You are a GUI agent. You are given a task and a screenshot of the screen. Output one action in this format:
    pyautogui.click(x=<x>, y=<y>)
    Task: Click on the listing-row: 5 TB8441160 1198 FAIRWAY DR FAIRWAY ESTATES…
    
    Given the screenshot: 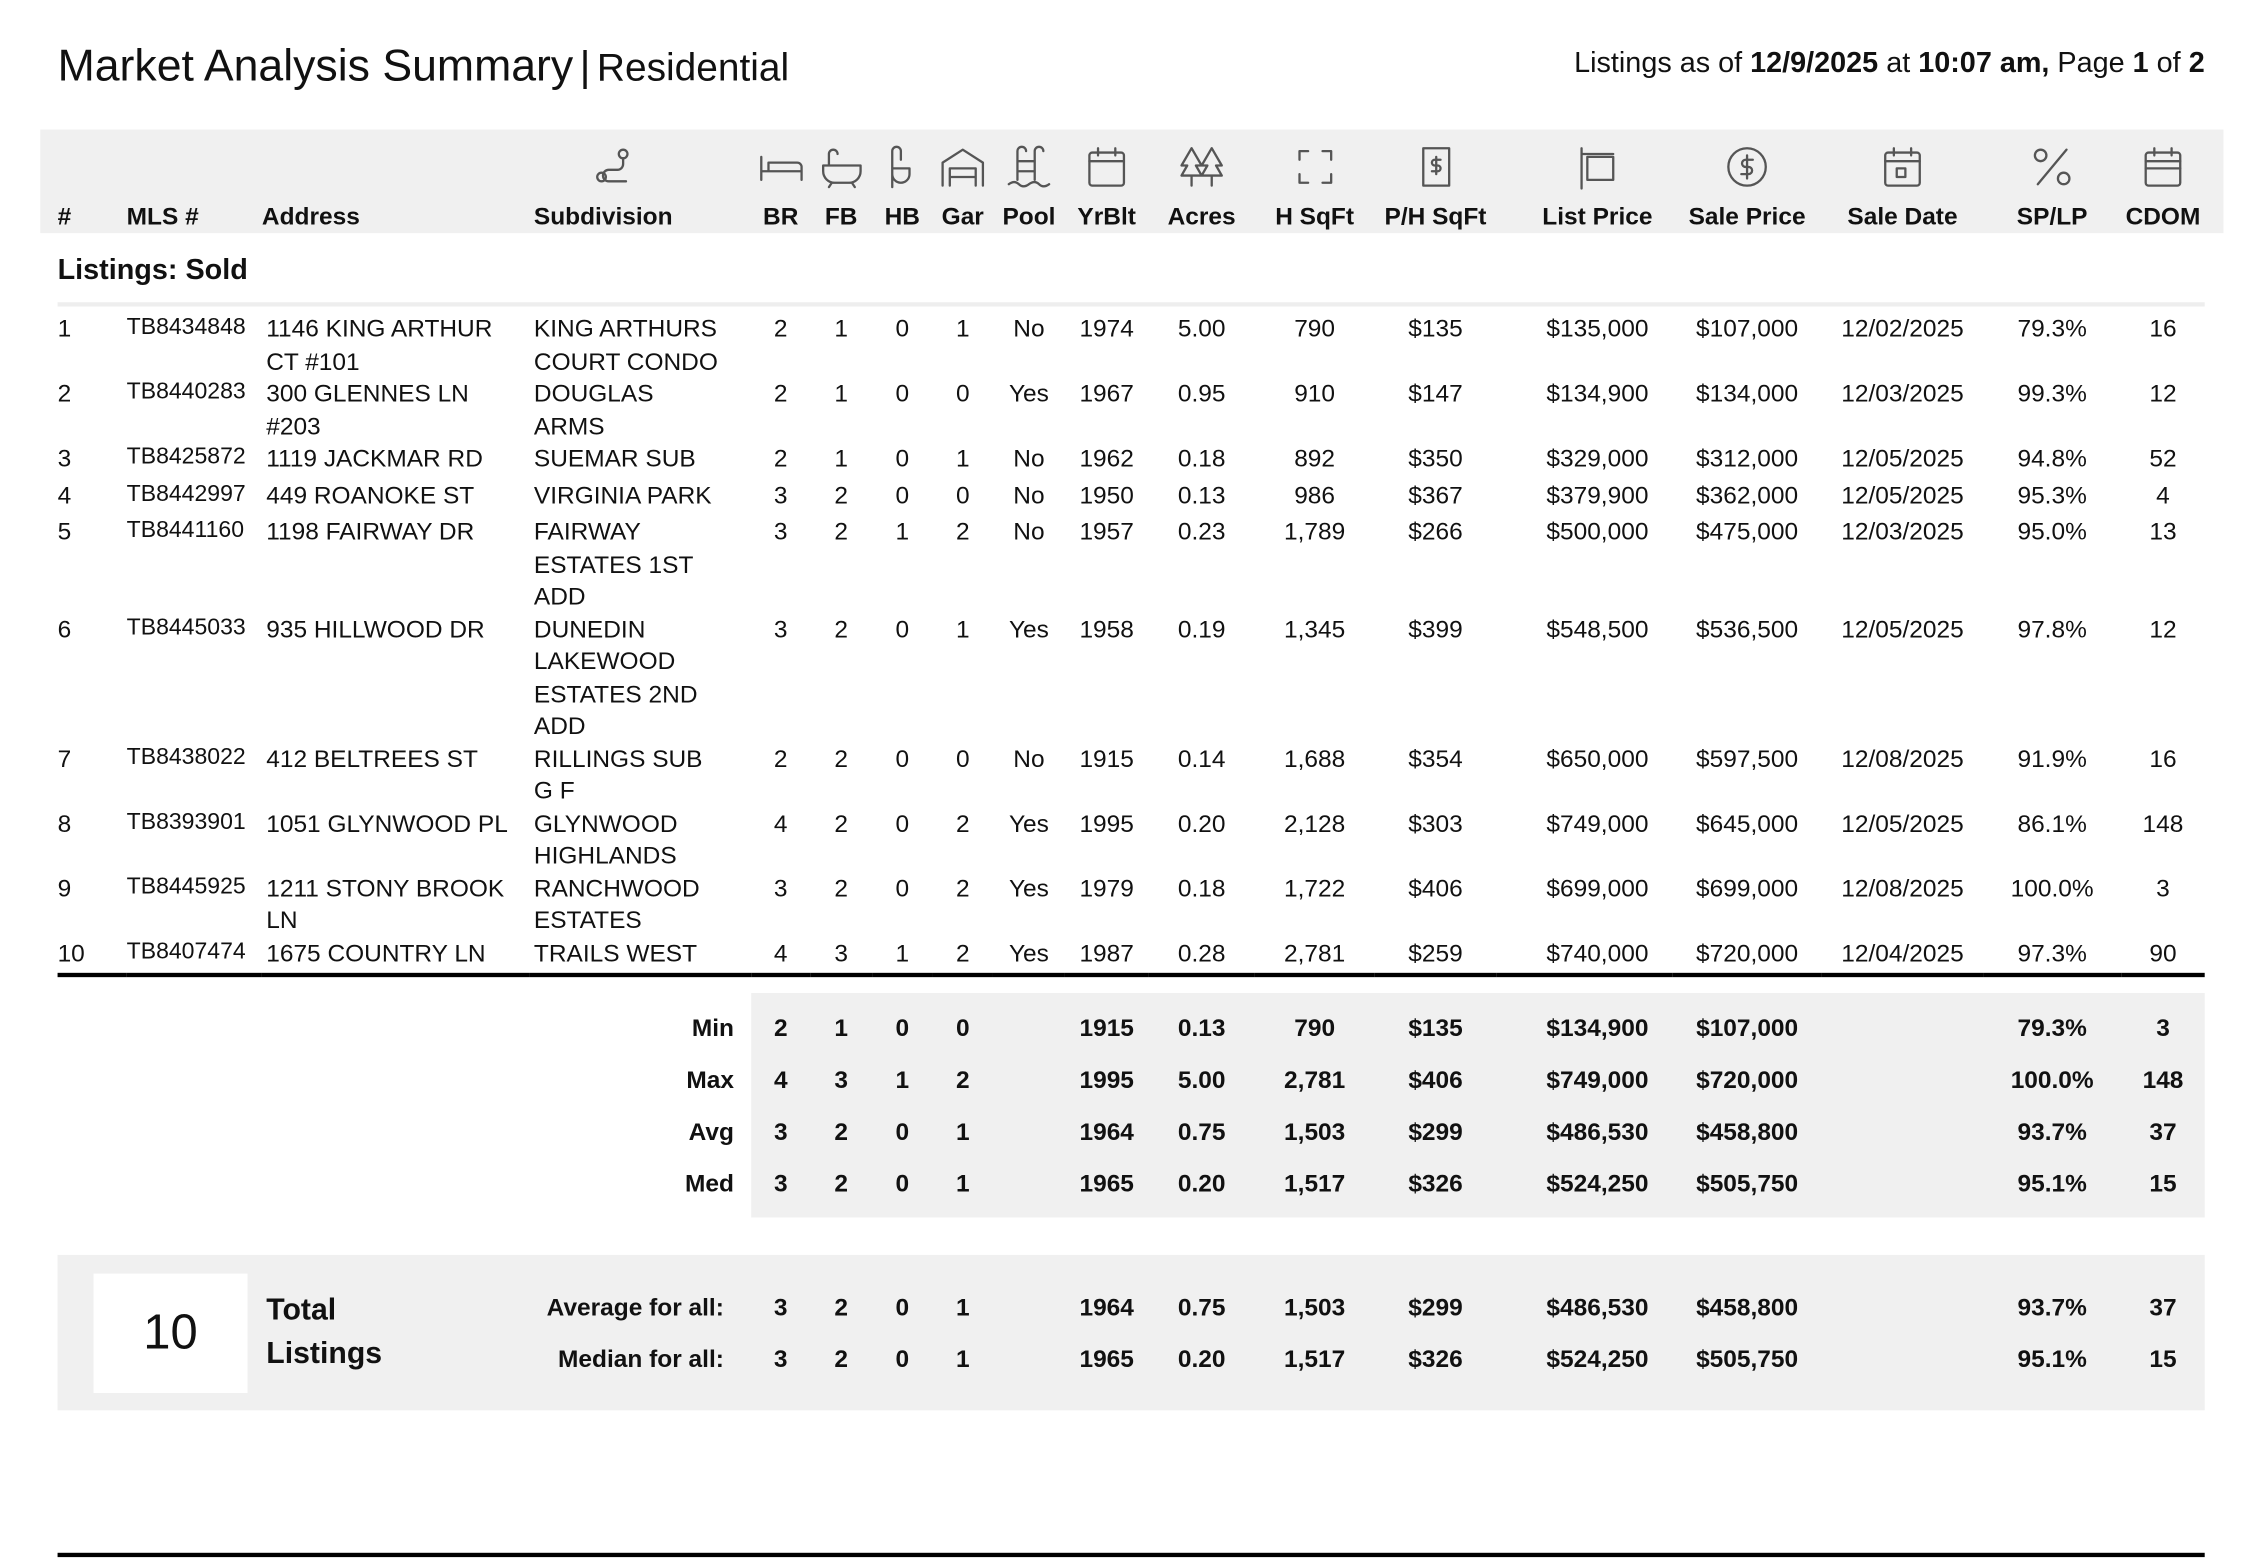 What is the action you would take?
    pyautogui.click(x=1131, y=565)
    